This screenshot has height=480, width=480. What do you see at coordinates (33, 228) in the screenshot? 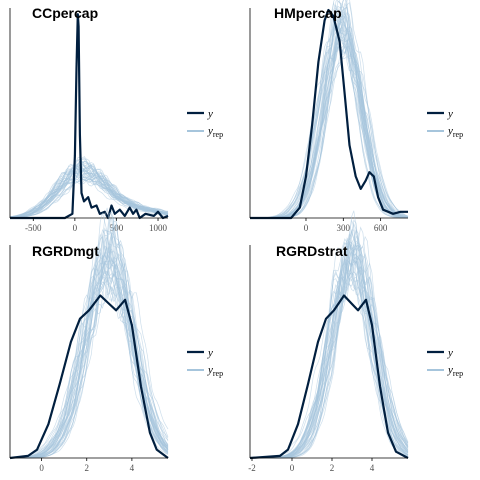
I see `x-tick-label: -500` at bounding box center [33, 228].